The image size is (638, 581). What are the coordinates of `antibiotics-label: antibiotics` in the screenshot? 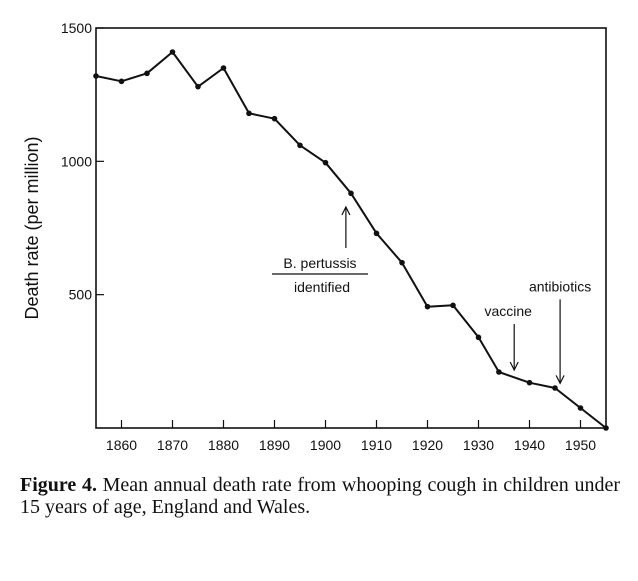 It's located at (560, 286).